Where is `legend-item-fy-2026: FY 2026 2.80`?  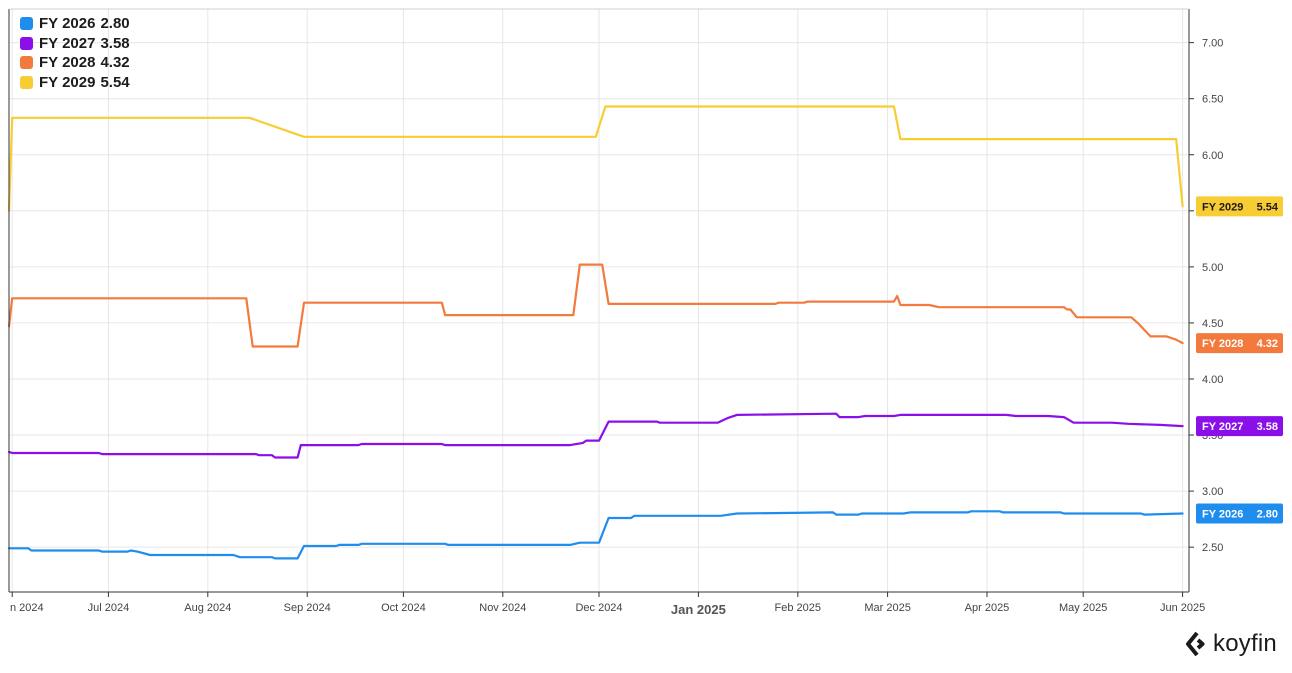
legend-item-fy-2026: FY 2026 2.80 is located at coordinates (77, 24).